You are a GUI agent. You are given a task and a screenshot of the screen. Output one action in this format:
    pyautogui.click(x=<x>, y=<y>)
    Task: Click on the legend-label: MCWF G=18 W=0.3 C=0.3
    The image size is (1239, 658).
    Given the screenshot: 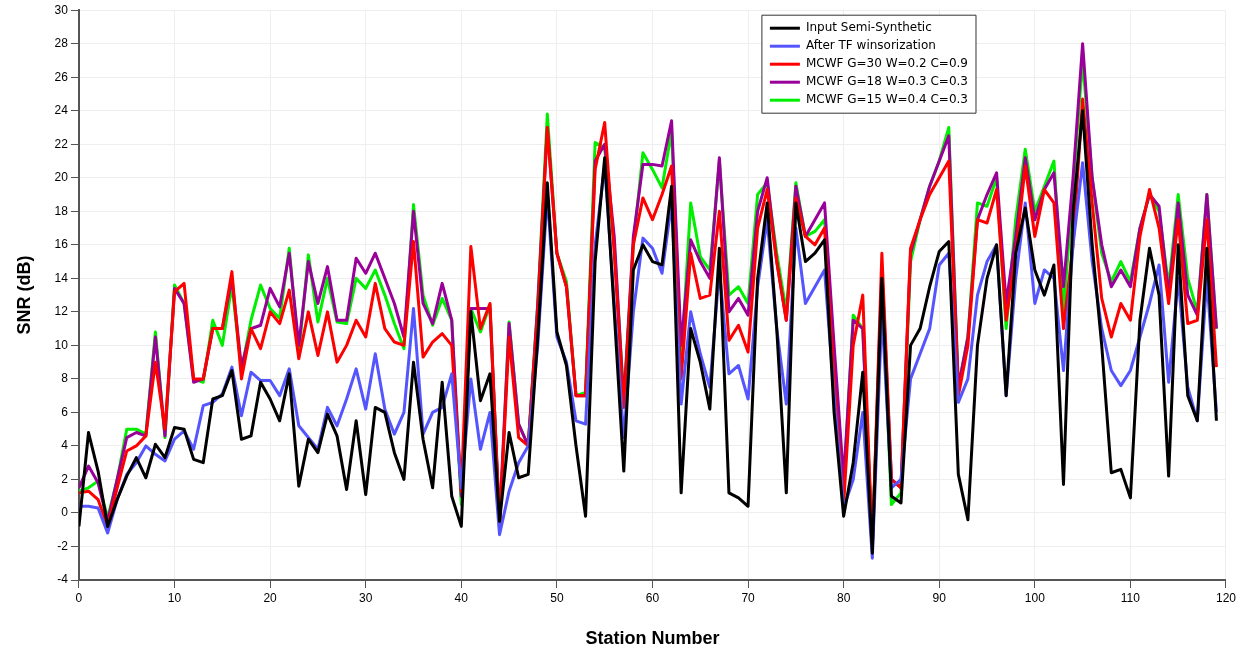 What is the action you would take?
    pyautogui.click(x=886, y=81)
    